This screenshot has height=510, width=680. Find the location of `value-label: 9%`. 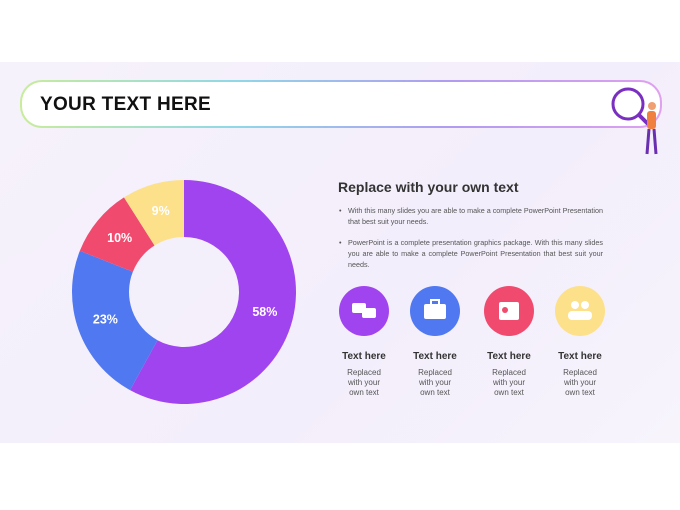

value-label: 9% is located at coordinates (161, 211).